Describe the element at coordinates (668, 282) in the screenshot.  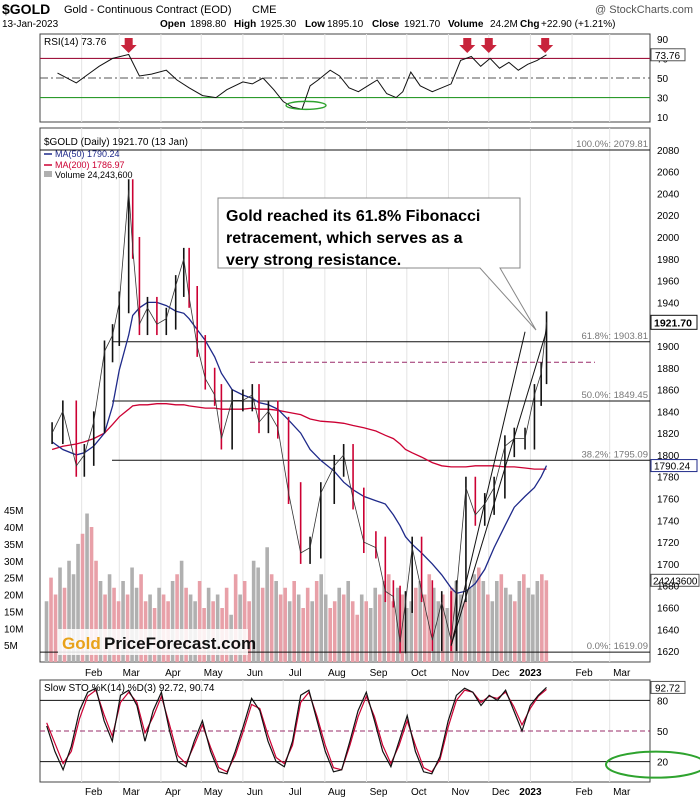
I see `price-y-tick-6: 1960` at that location.